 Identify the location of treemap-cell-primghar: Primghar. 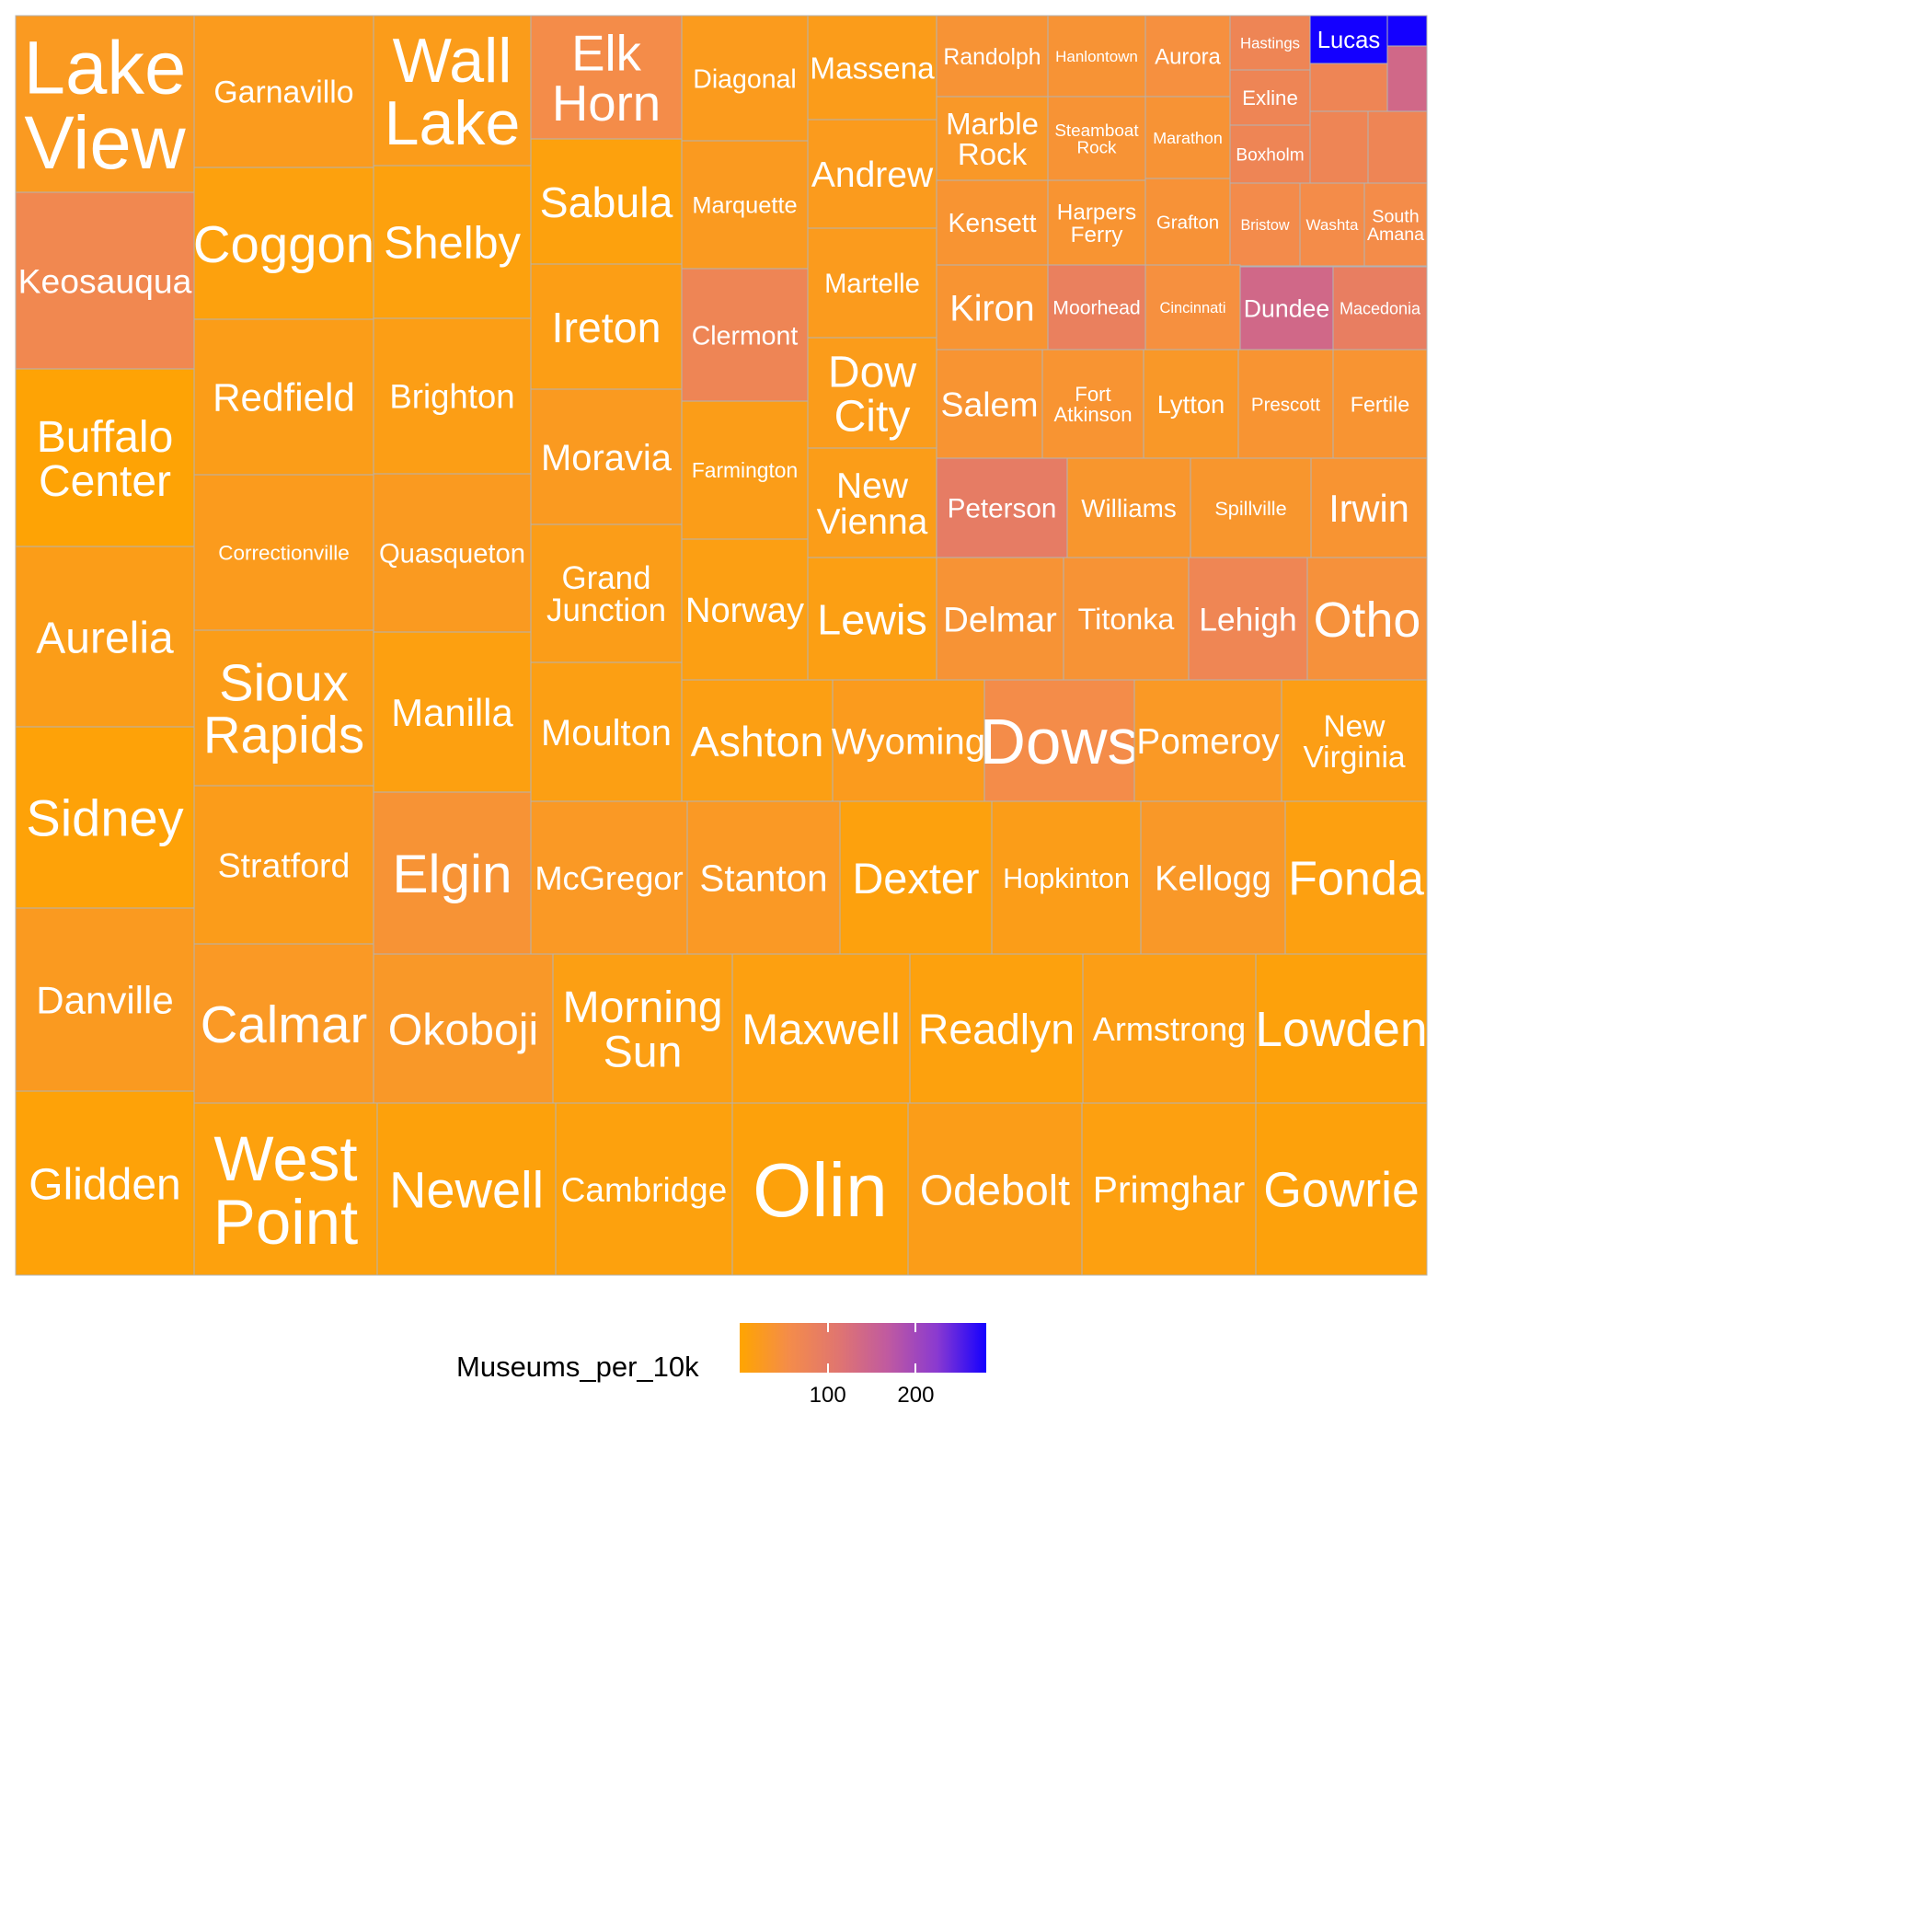
(1169, 1189).